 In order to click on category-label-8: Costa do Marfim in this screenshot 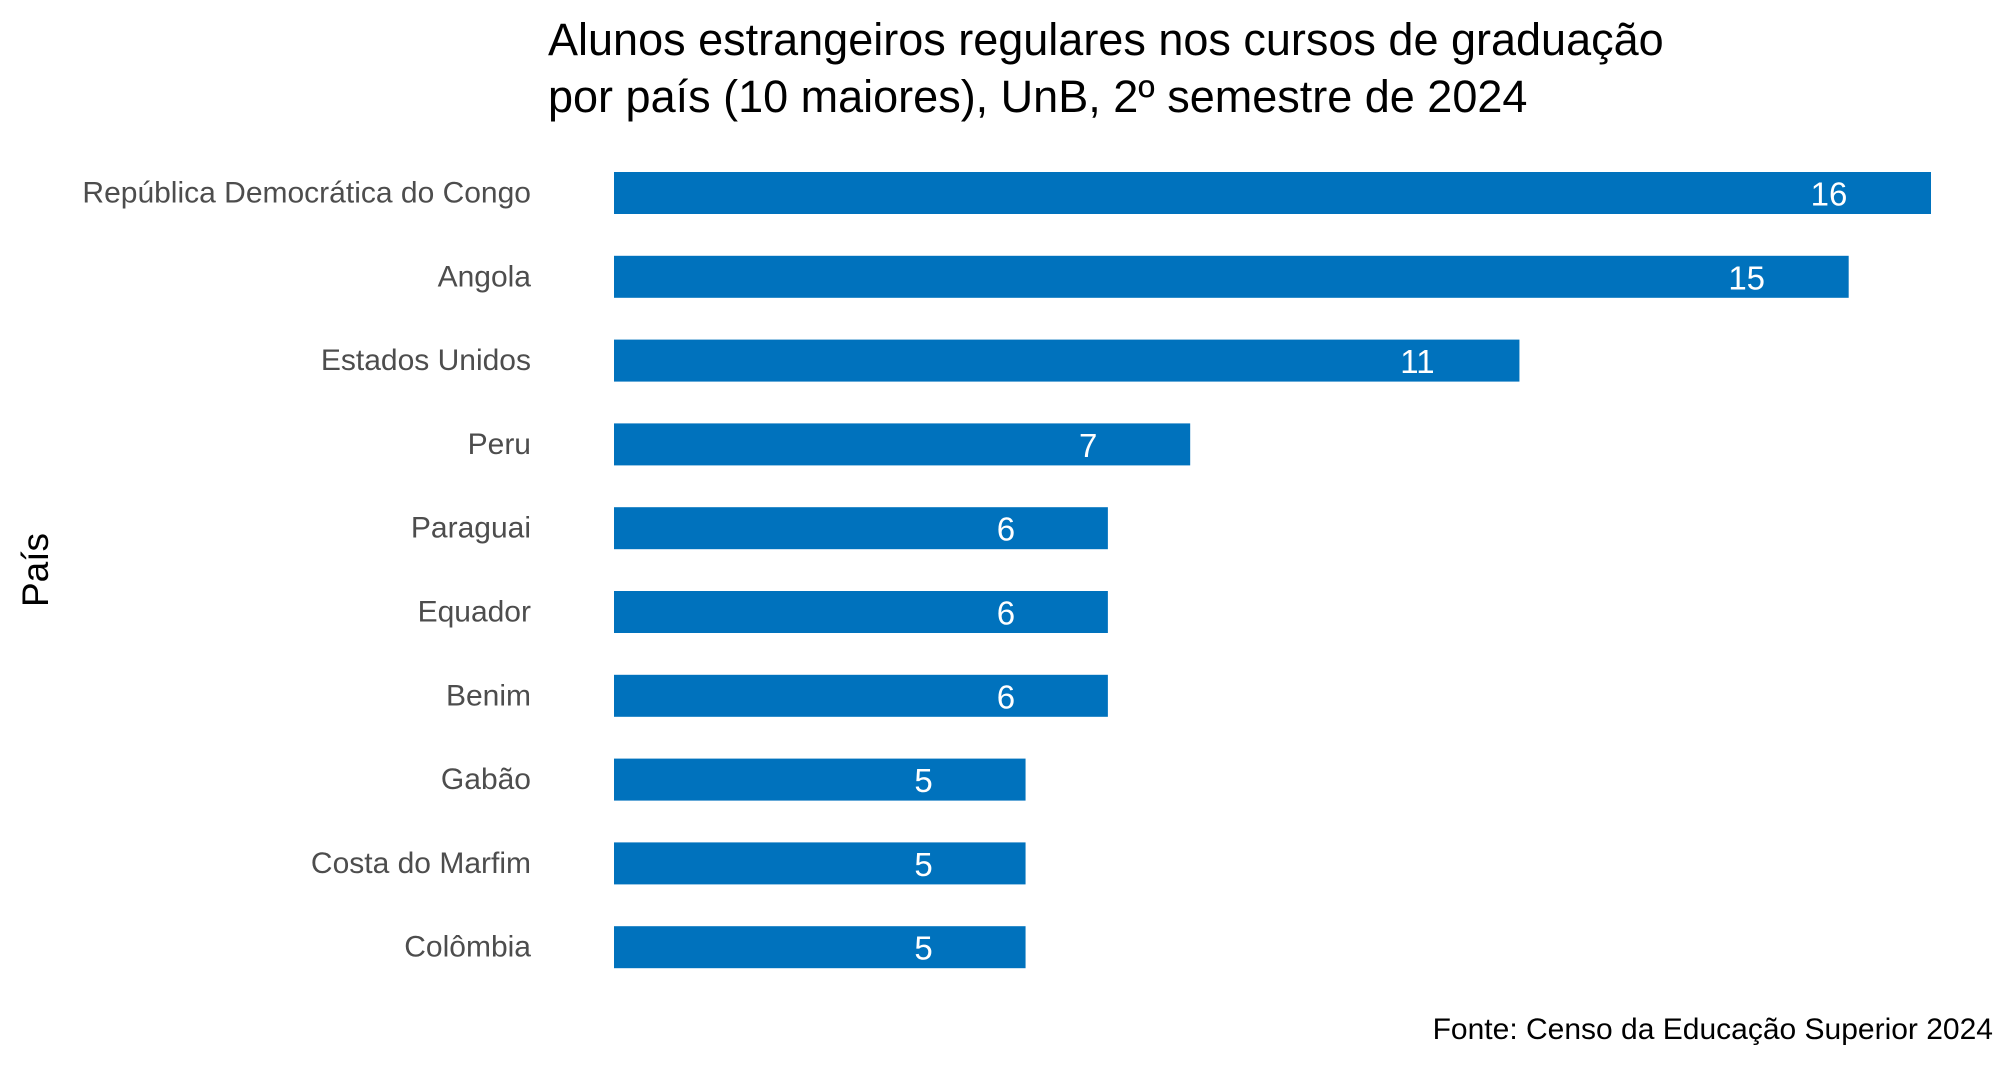, I will do `click(421, 863)`.